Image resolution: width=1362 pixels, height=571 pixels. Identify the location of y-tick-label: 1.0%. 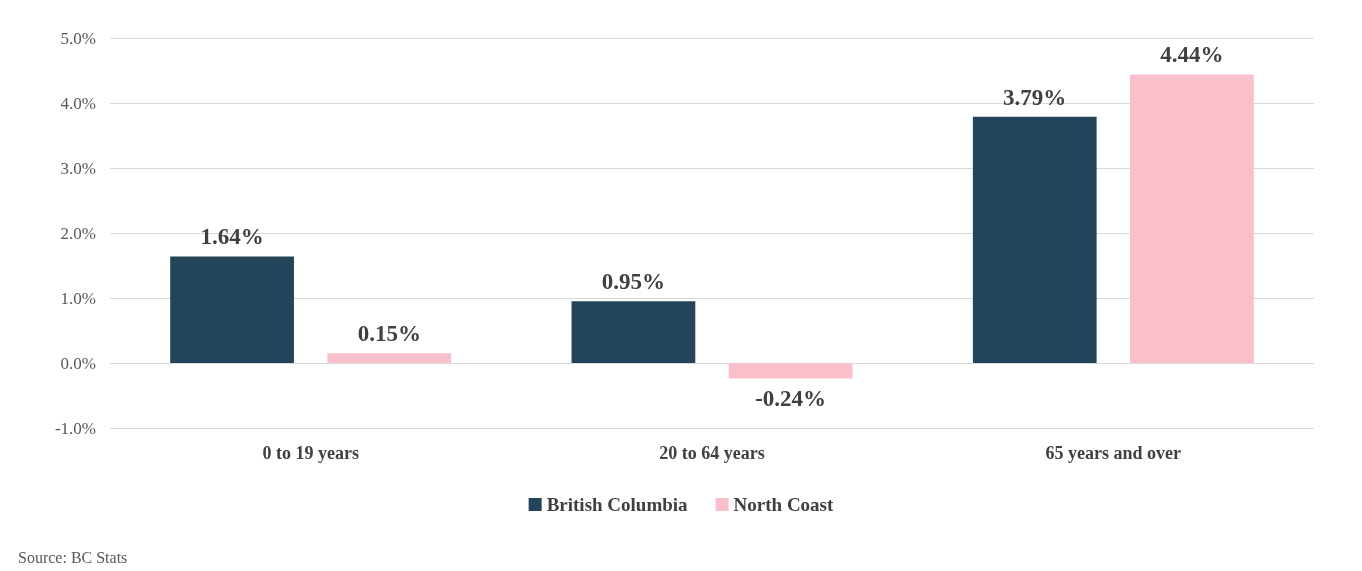
(78, 298).